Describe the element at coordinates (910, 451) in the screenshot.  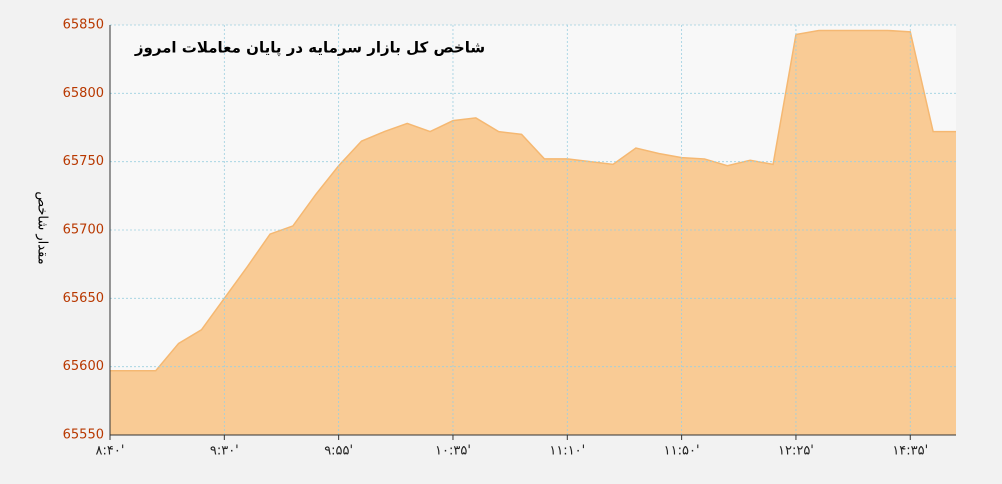
I see `x-tick-label: ۱۴:۳۵'` at that location.